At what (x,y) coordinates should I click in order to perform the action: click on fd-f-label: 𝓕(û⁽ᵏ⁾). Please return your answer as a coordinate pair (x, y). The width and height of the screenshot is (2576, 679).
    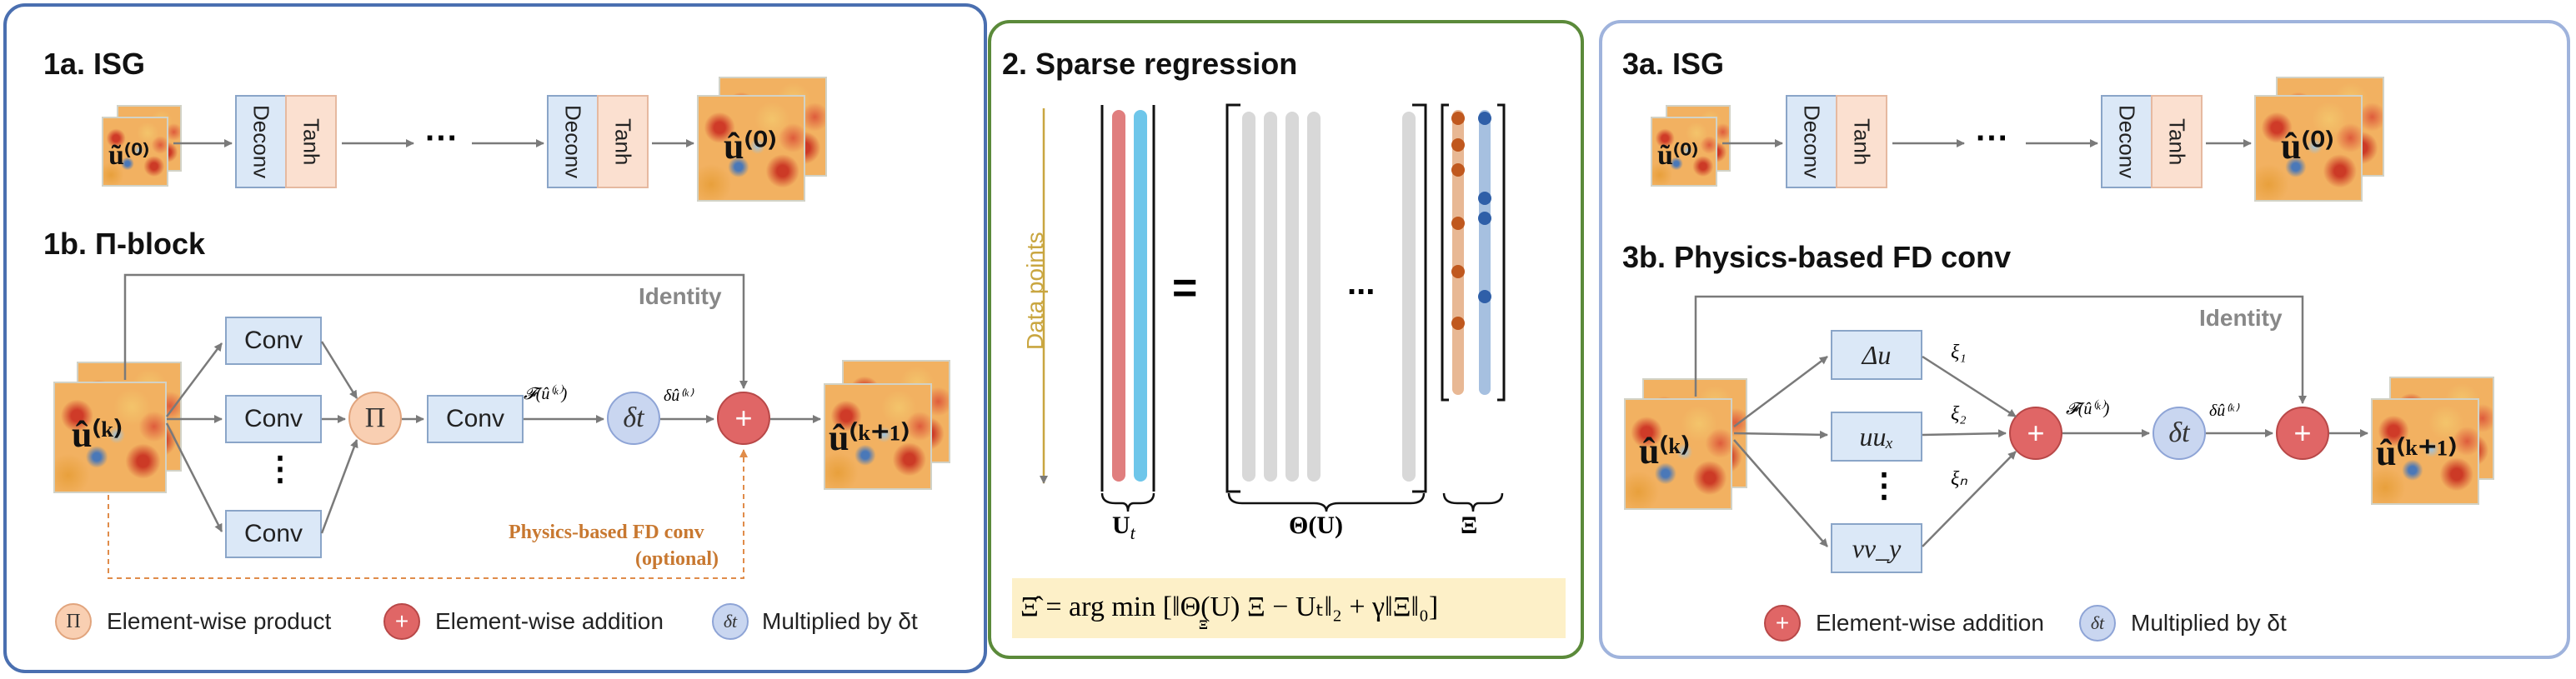
    Looking at the image, I should click on (2088, 409).